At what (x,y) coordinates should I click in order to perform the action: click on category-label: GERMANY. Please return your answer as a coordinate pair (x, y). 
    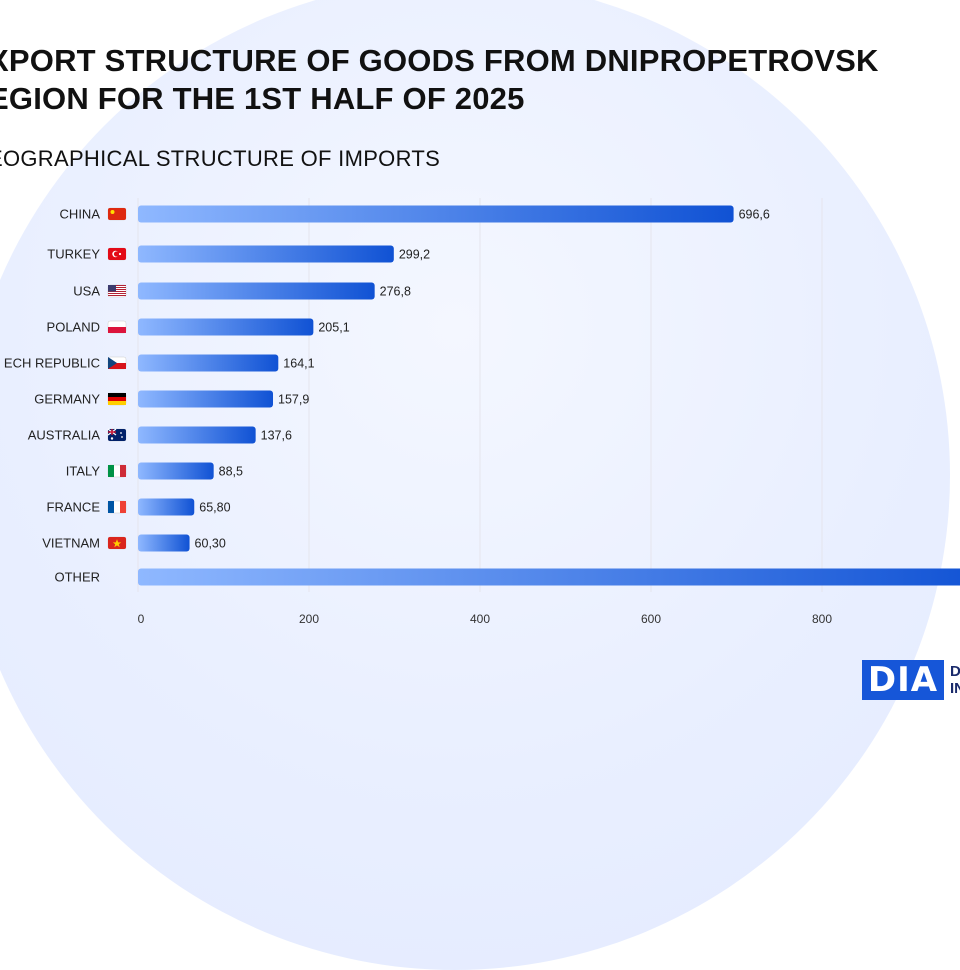
    Looking at the image, I should click on (67, 399).